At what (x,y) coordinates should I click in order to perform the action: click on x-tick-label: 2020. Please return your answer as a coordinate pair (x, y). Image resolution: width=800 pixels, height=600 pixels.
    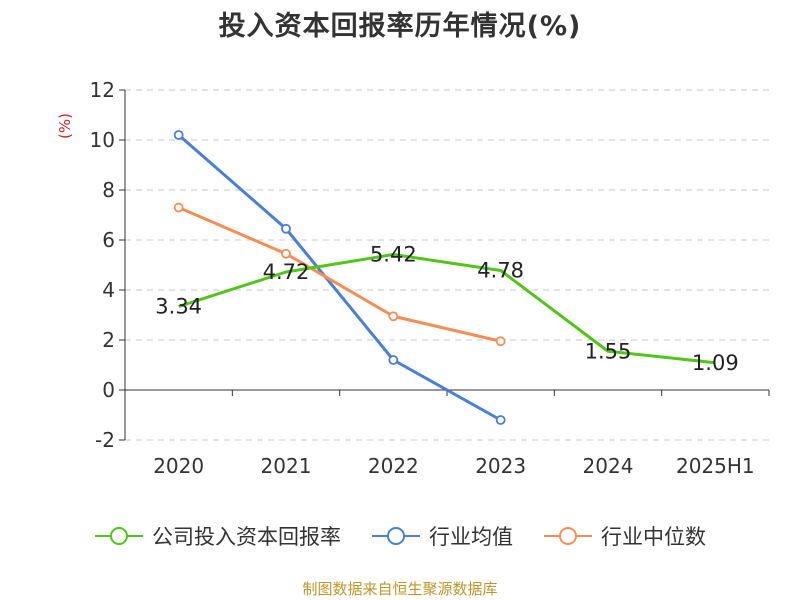
    Looking at the image, I should click on (178, 466).